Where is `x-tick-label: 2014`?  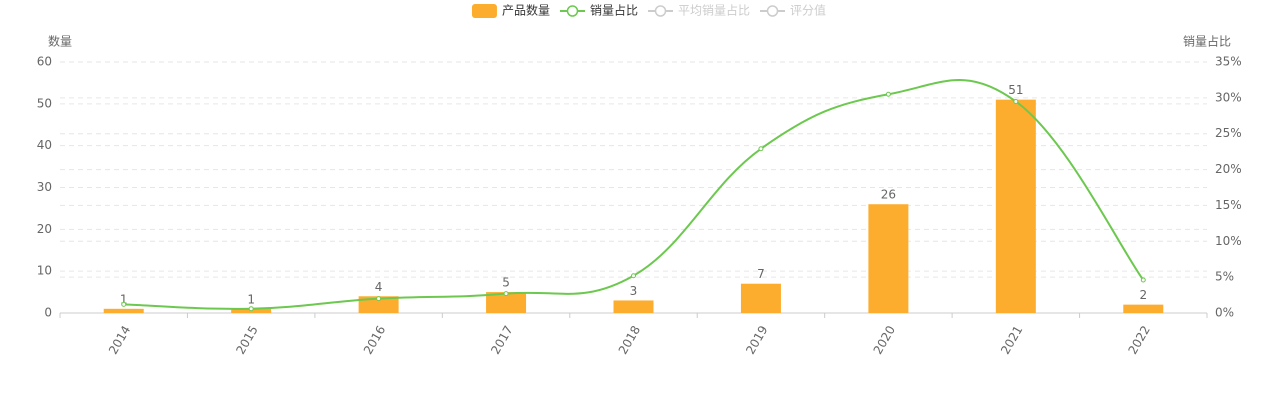
x-tick-label: 2014 is located at coordinates (119, 339).